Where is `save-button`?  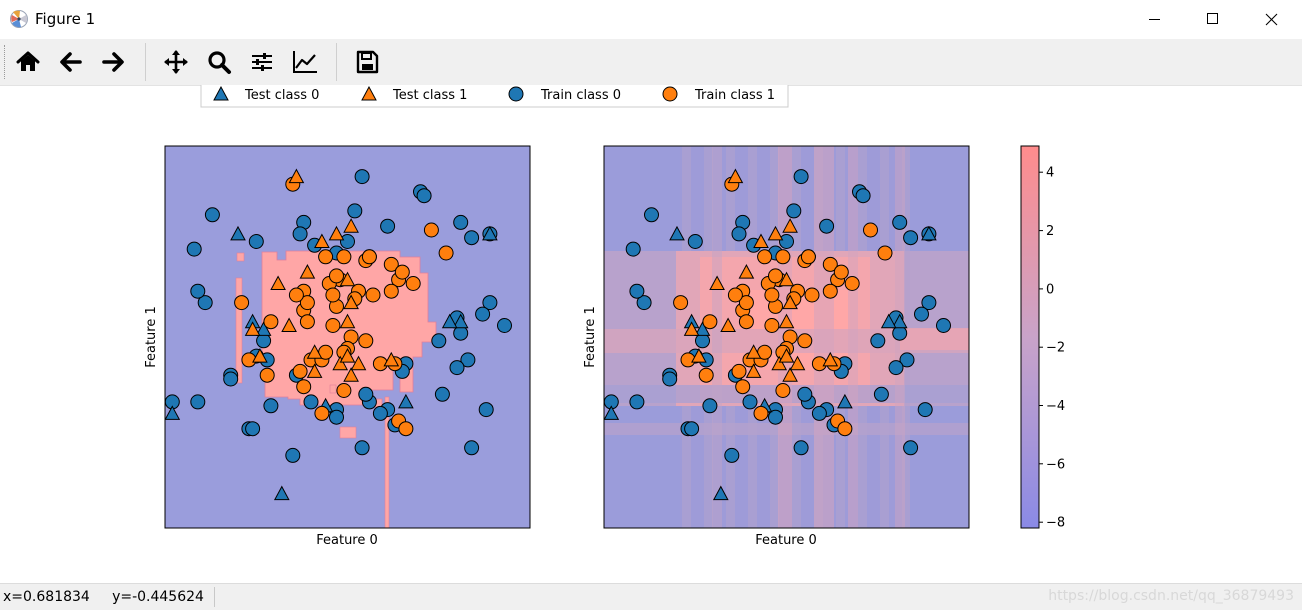
save-button is located at coordinates (367, 62).